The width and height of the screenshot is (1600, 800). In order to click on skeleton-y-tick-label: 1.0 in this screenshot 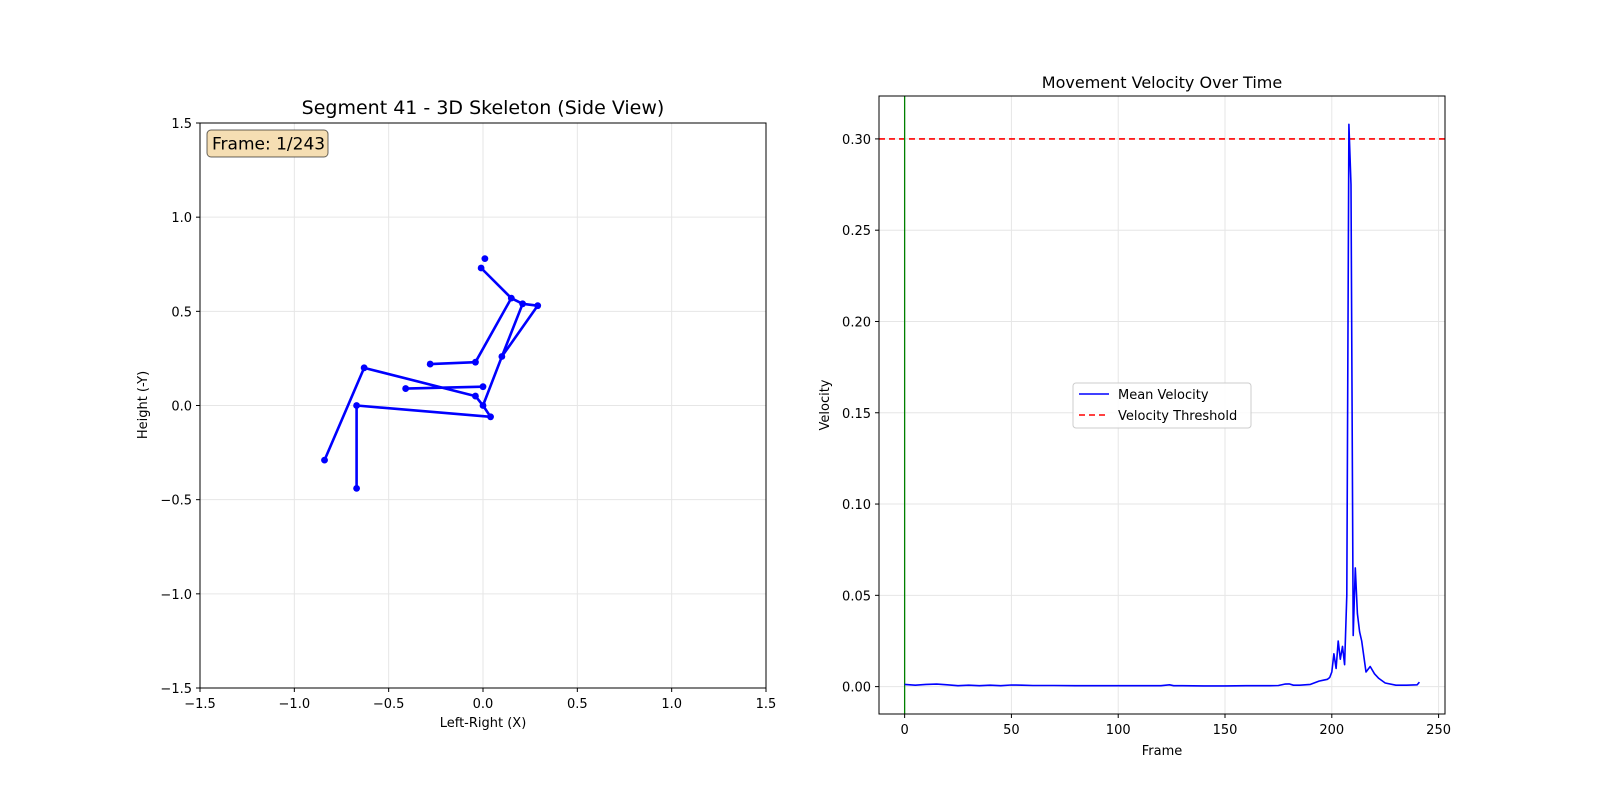, I will do `click(181, 218)`.